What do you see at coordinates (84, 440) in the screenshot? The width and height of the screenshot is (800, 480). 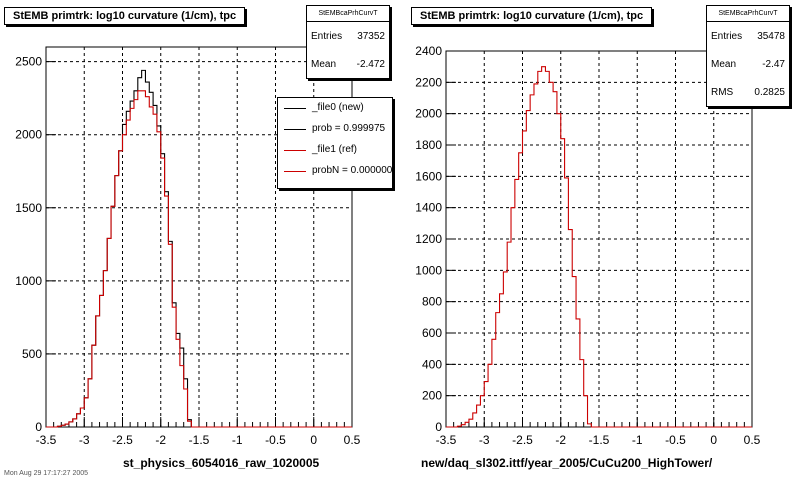 I see `panel1-x-tick-label: -3` at bounding box center [84, 440].